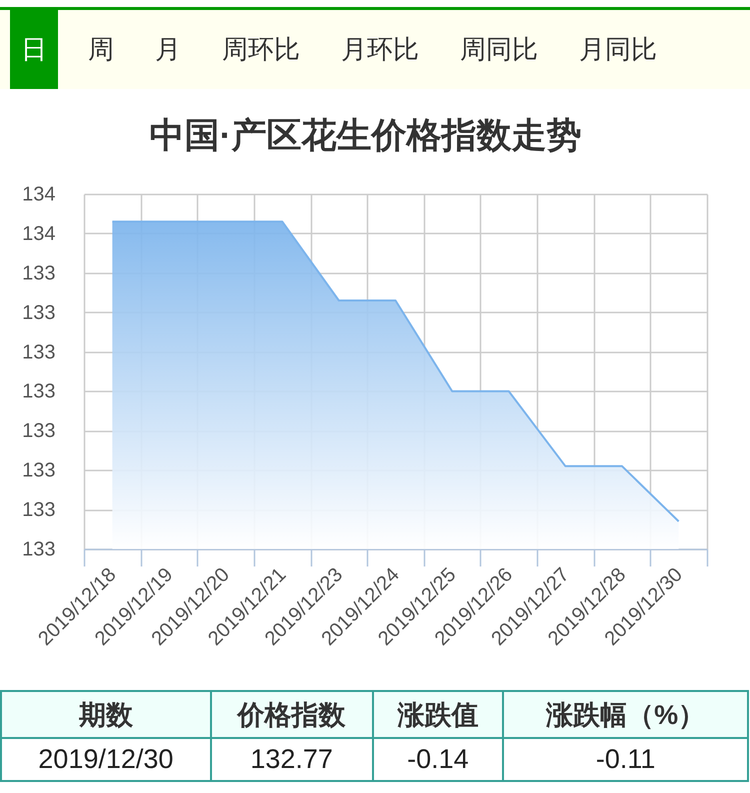 Image resolution: width=750 pixels, height=793 pixels. I want to click on text: 周同比, so click(499, 49).